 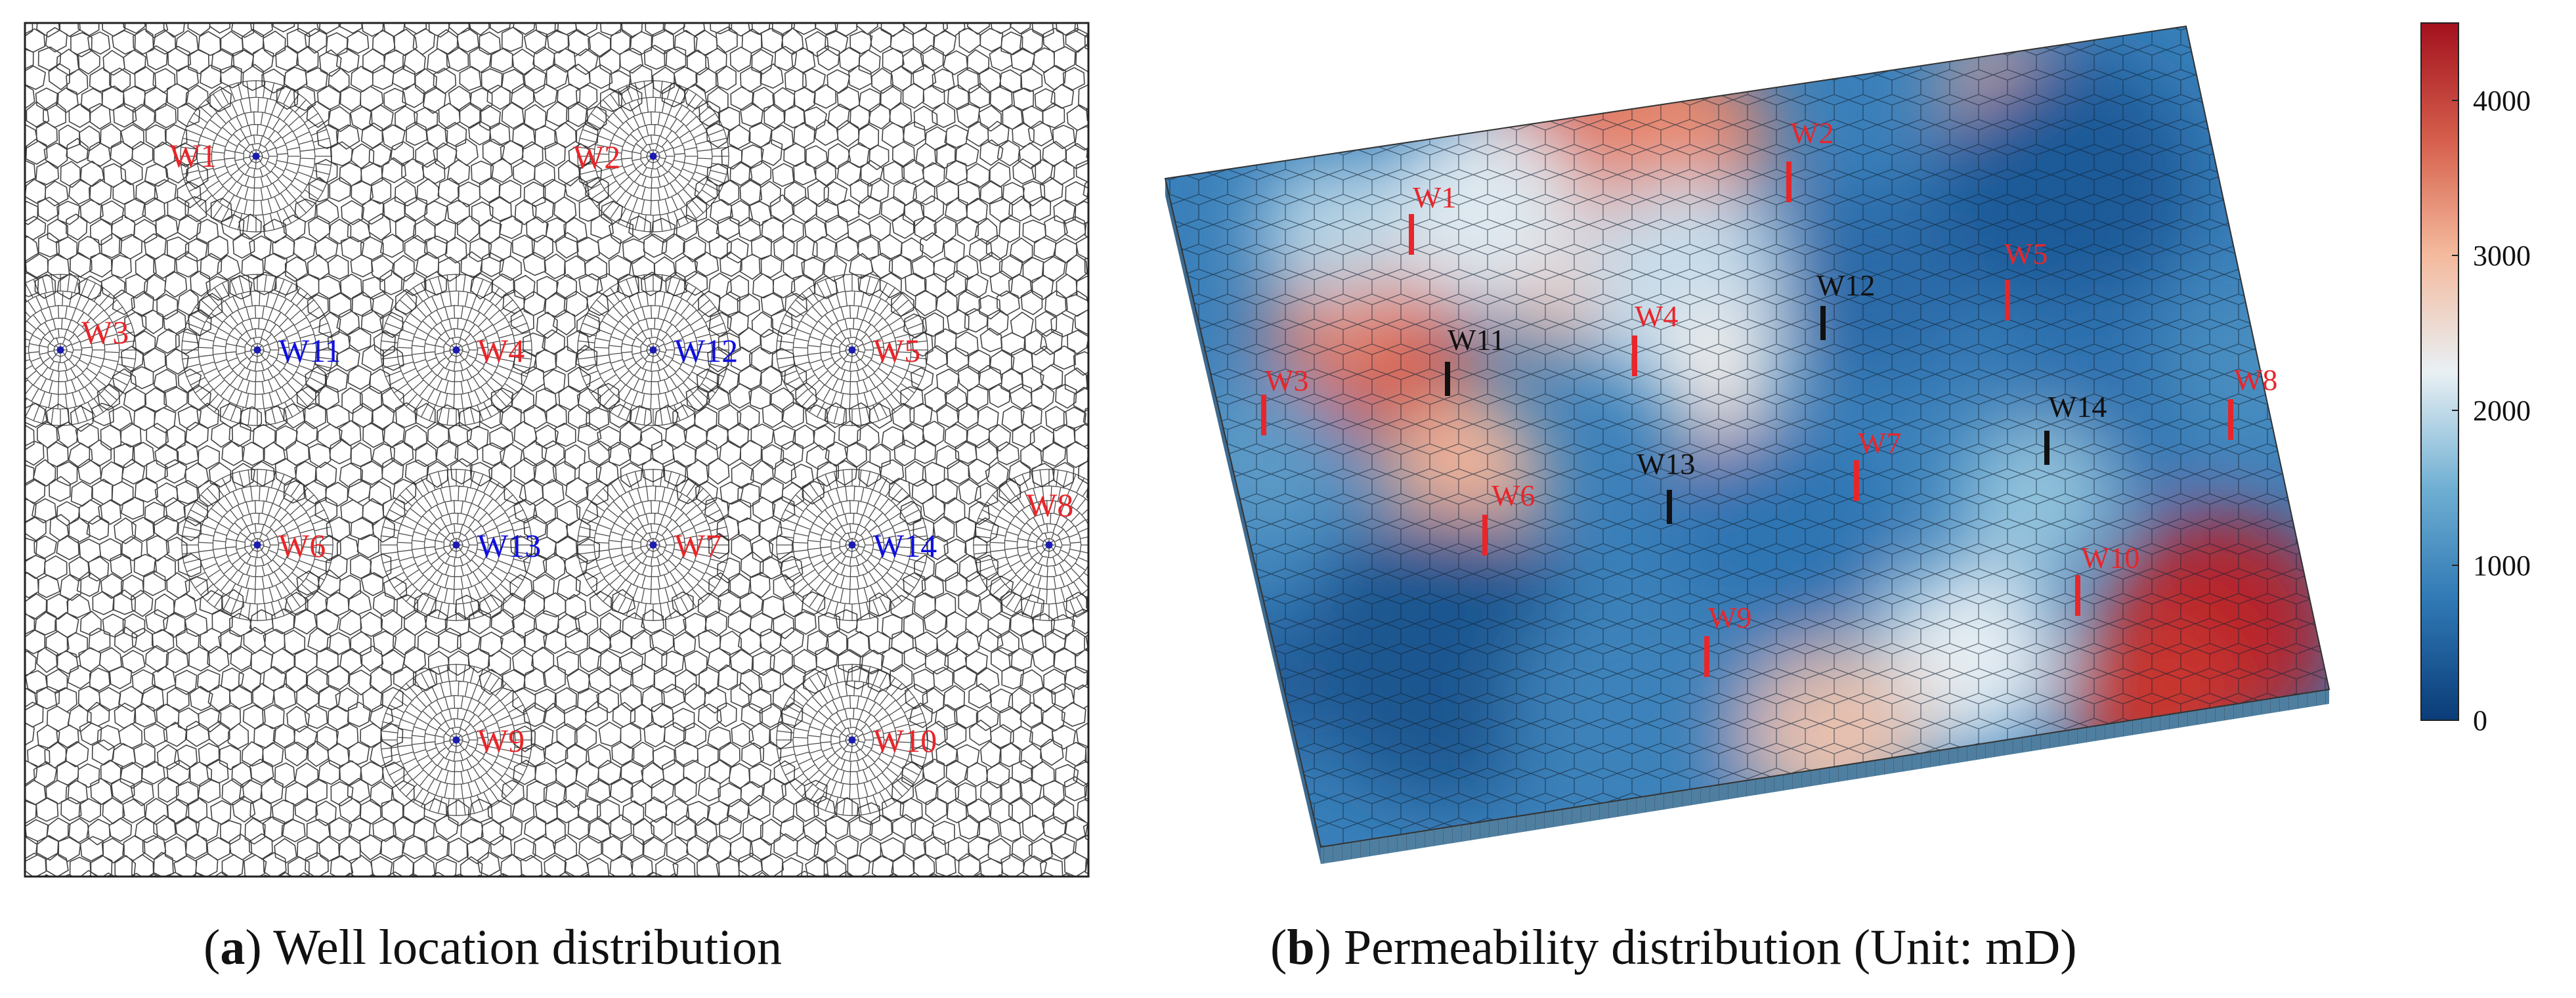 What do you see at coordinates (653, 156) in the screenshot?
I see `panel-a-well-marker-w2` at bounding box center [653, 156].